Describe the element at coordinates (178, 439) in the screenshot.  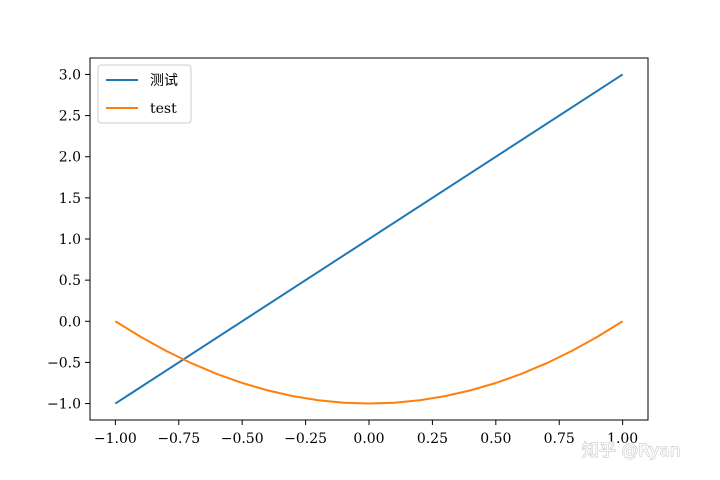
I see `x-tick-label: −0.75` at that location.